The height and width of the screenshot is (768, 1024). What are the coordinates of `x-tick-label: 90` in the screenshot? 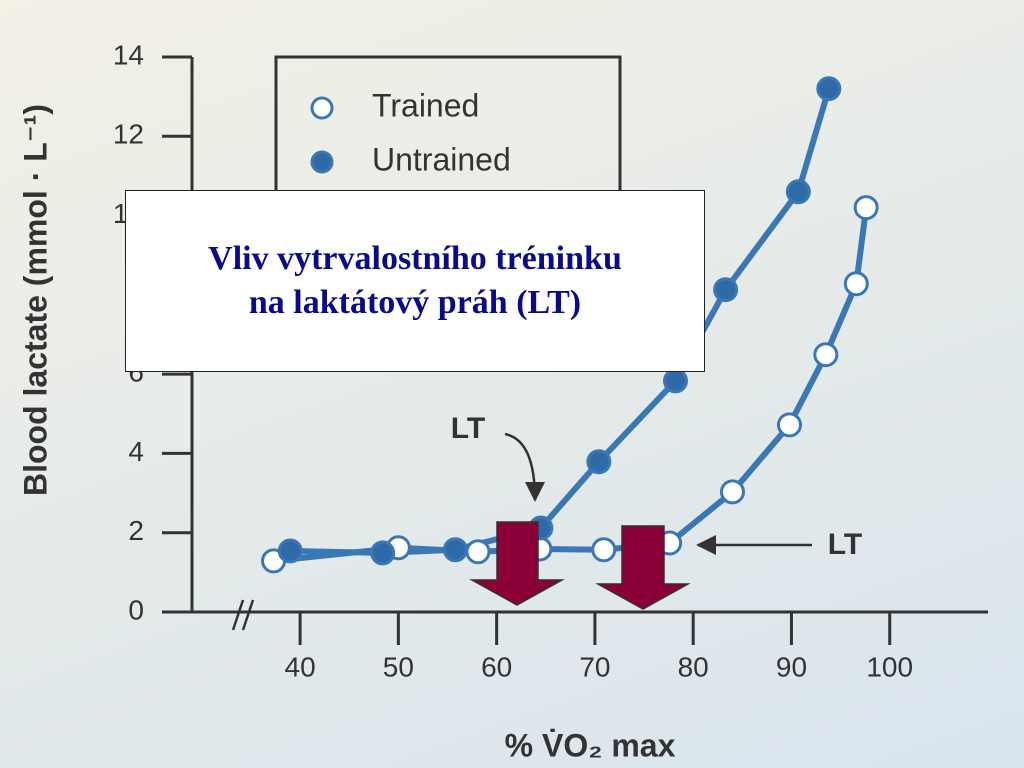 It's located at (791, 666).